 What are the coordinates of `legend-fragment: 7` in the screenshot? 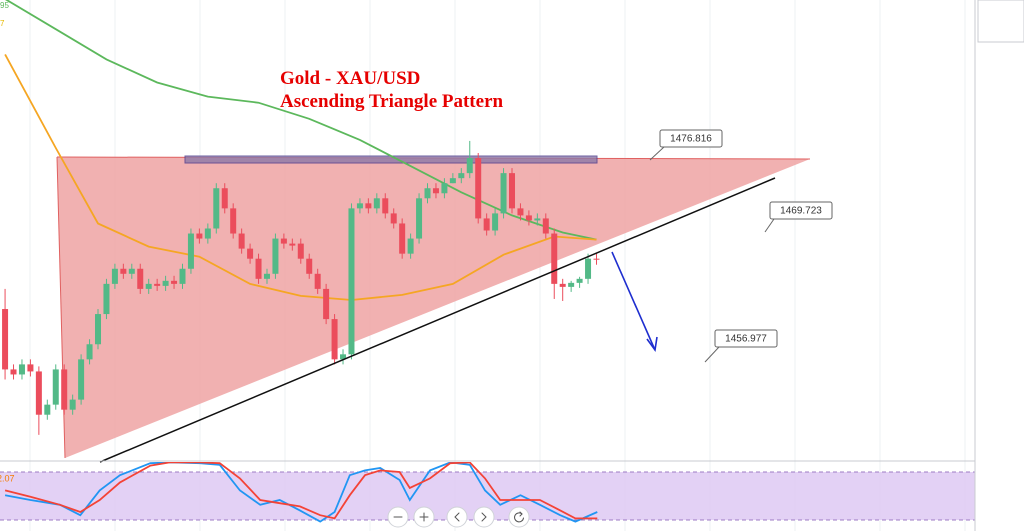 It's located at (2, 23).